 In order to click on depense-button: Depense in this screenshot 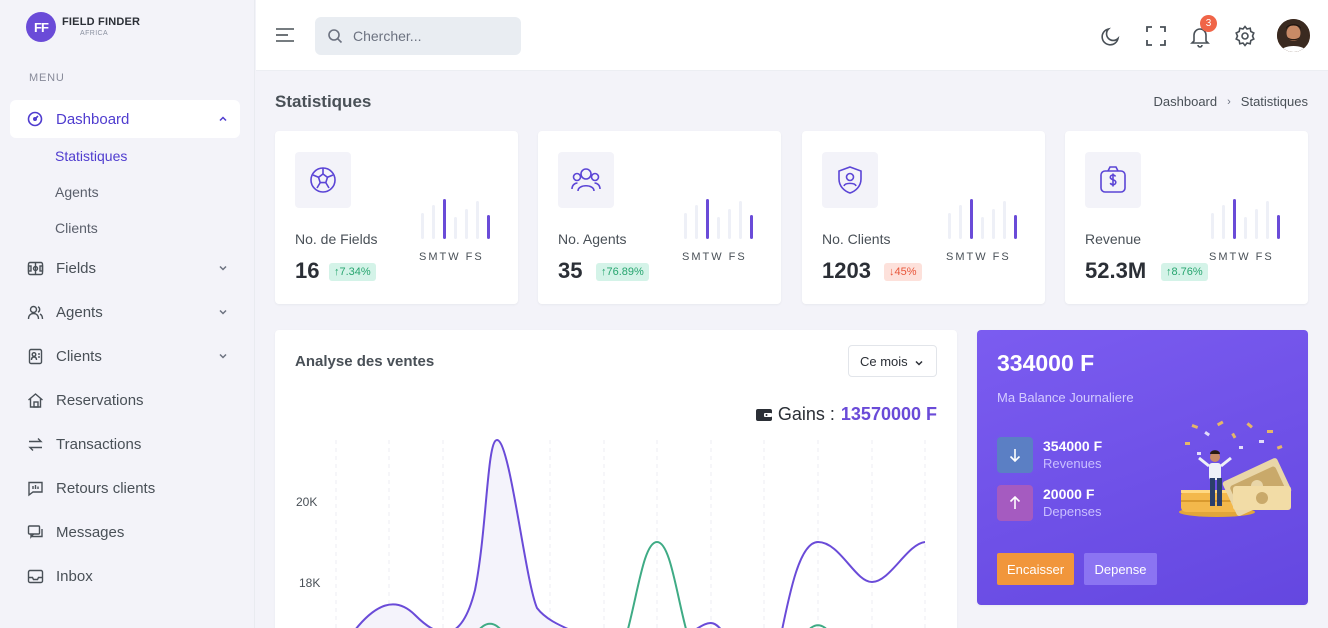, I will do `click(1120, 569)`.